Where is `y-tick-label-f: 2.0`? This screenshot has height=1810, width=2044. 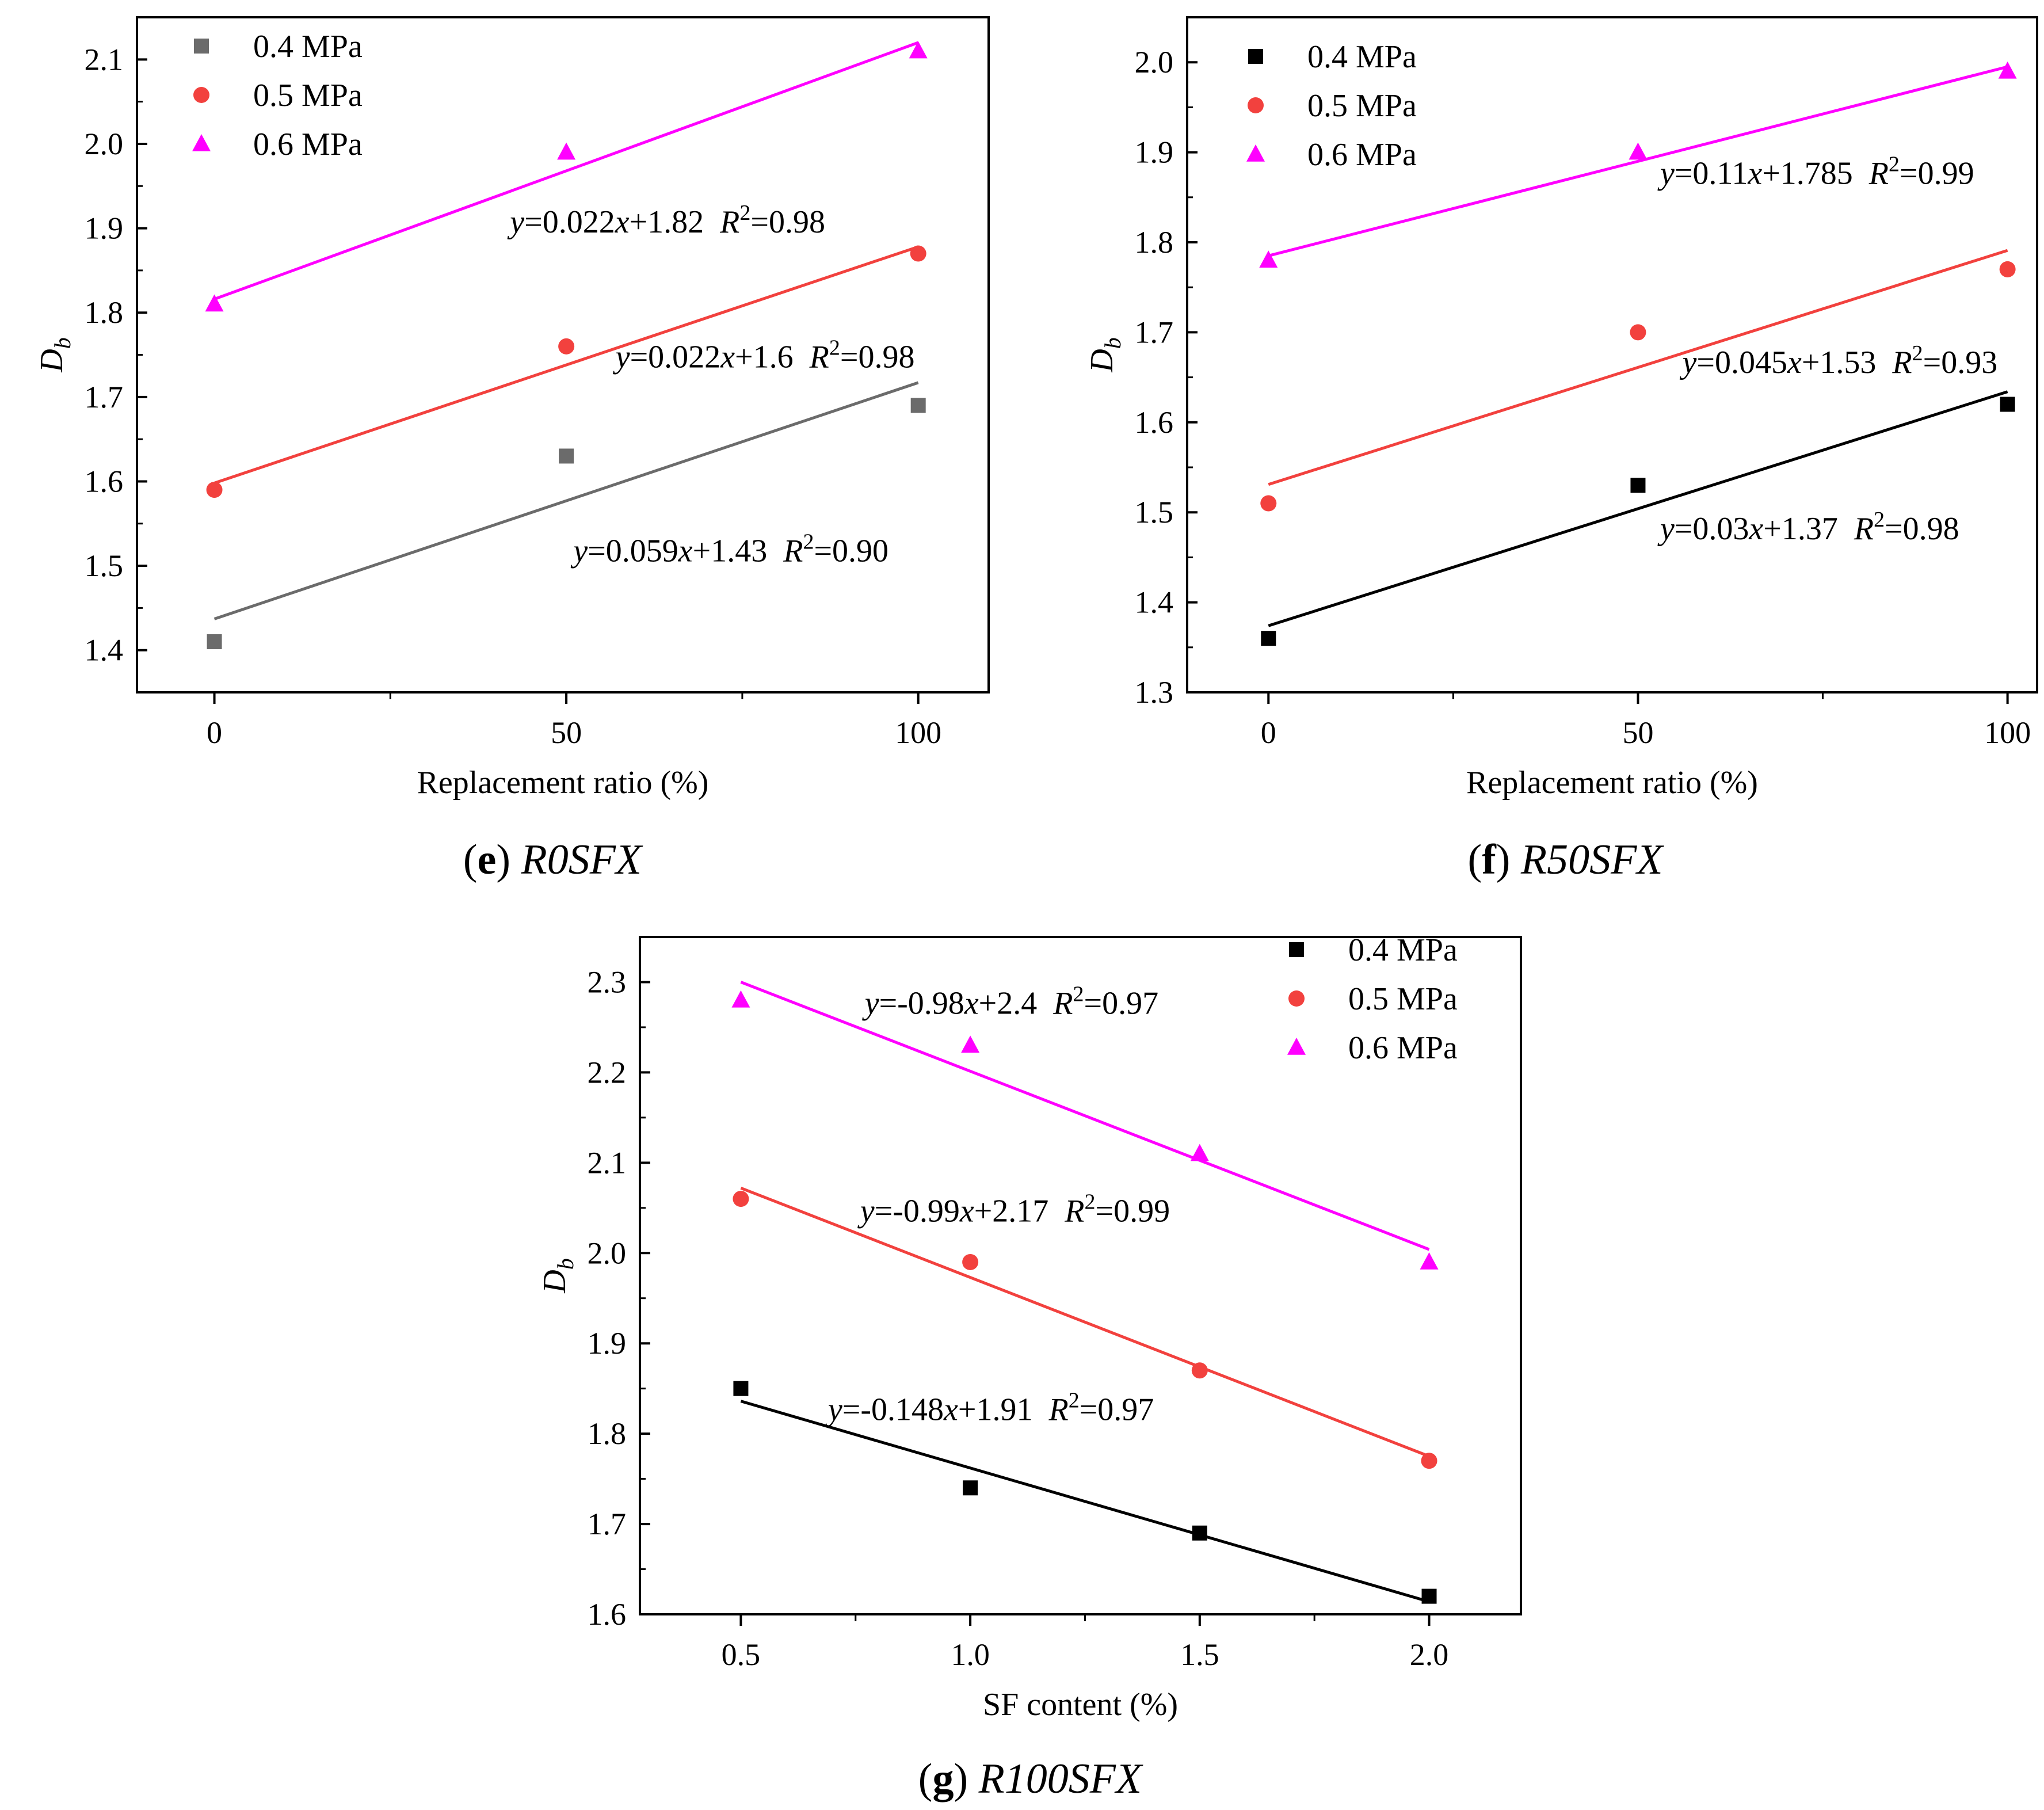 y-tick-label-f: 2.0 is located at coordinates (1154, 62).